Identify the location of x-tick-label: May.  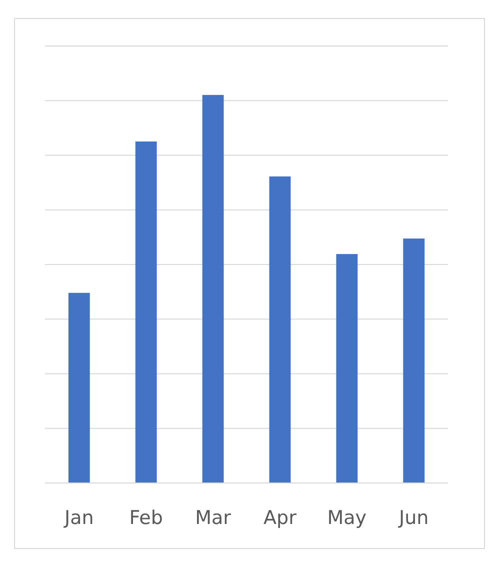
(347, 518).